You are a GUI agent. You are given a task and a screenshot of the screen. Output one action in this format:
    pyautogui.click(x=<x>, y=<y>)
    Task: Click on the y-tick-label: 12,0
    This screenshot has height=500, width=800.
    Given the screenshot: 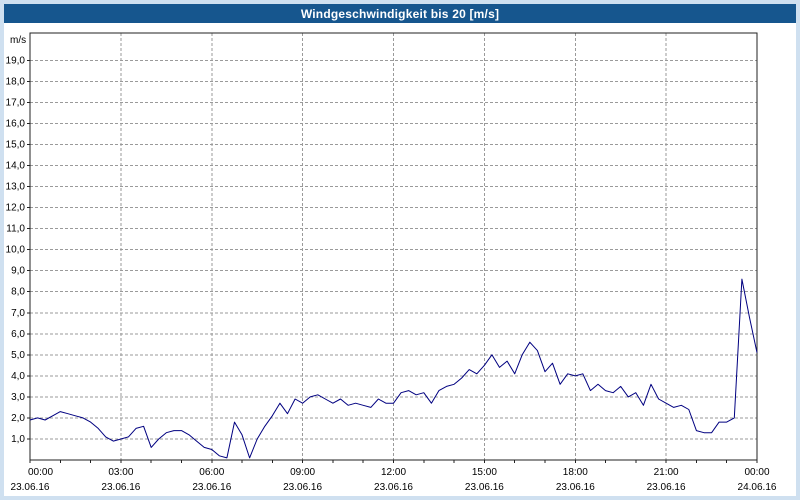 What is the action you would take?
    pyautogui.click(x=16, y=208)
    